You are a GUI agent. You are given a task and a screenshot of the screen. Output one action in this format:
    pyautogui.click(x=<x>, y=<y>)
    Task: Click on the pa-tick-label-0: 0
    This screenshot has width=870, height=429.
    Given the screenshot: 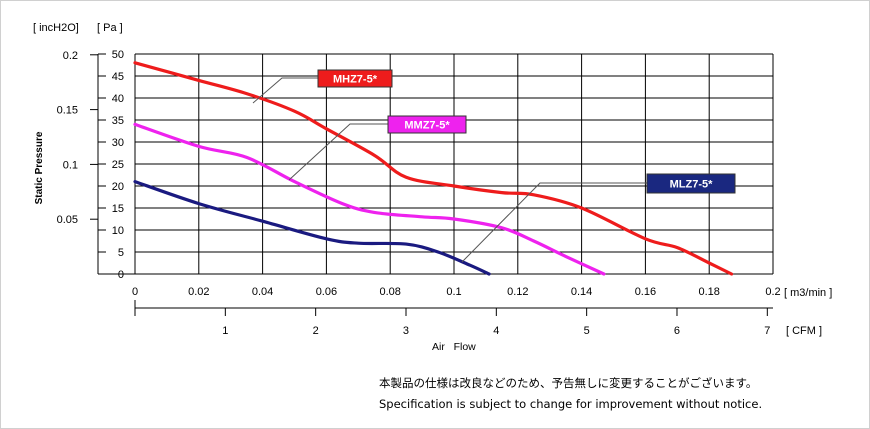 What is the action you would take?
    pyautogui.click(x=121, y=275)
    